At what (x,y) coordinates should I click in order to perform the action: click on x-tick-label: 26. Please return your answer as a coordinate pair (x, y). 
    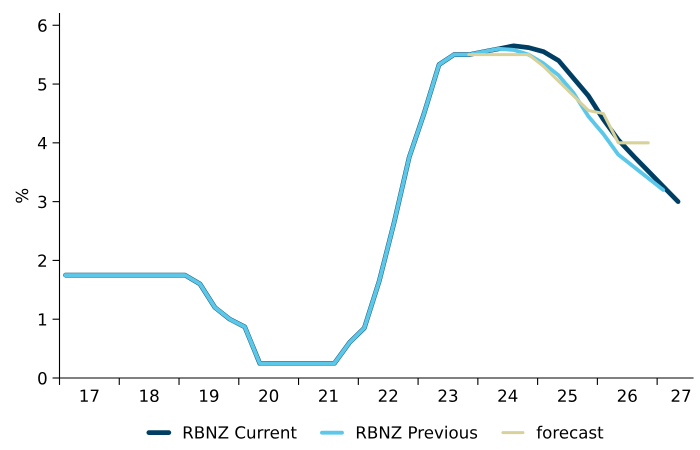
    Looking at the image, I should click on (627, 395).